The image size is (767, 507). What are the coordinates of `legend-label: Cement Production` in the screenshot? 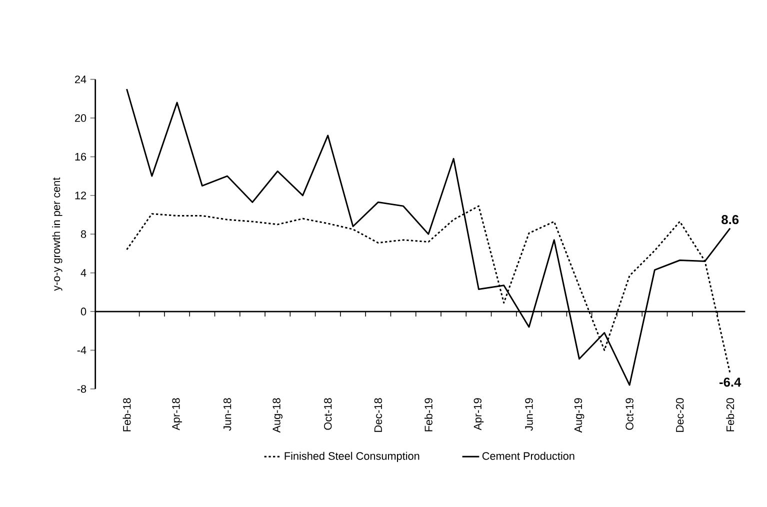 It's located at (528, 456).